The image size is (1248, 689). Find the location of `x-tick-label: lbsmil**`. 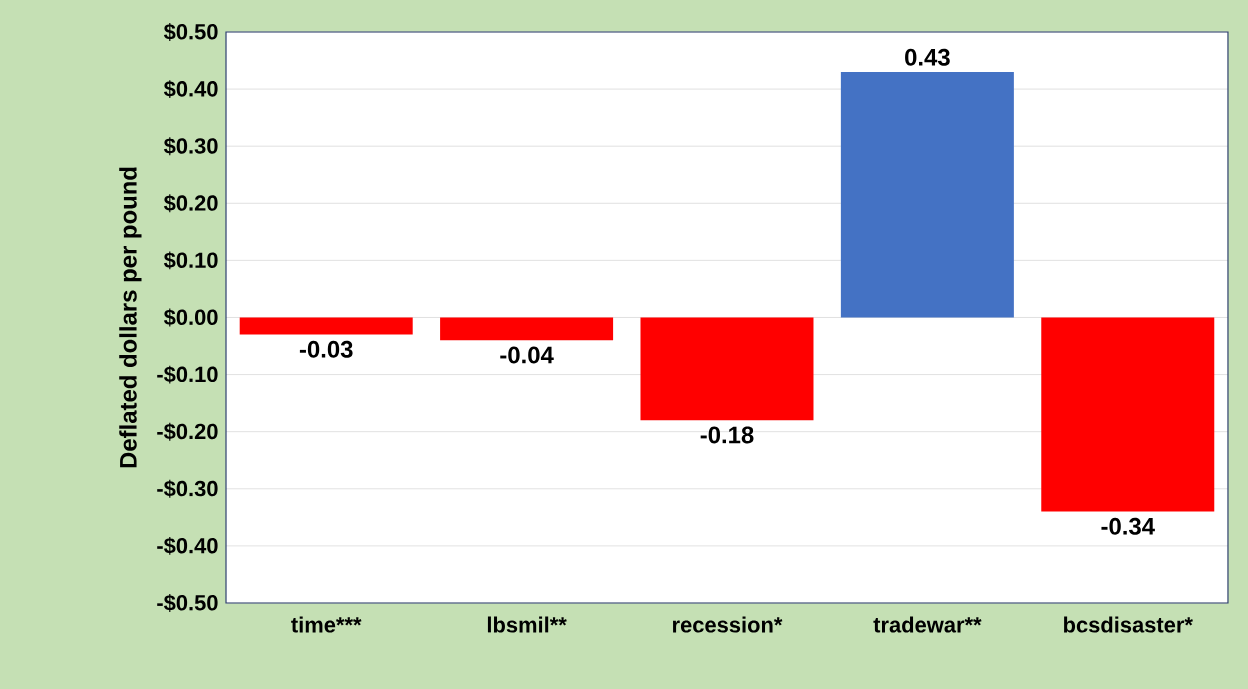

x-tick-label: lbsmil** is located at coordinates (527, 624).